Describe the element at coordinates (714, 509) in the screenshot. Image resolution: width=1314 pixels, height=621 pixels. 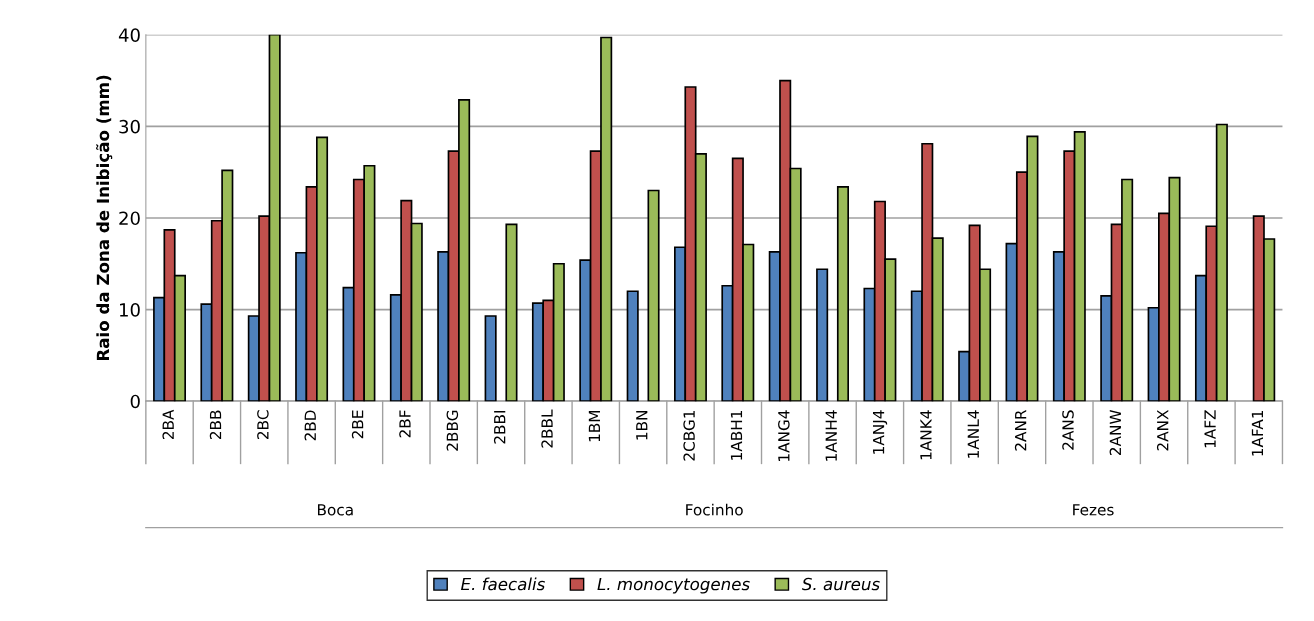
I see `text: Focinho` at that location.